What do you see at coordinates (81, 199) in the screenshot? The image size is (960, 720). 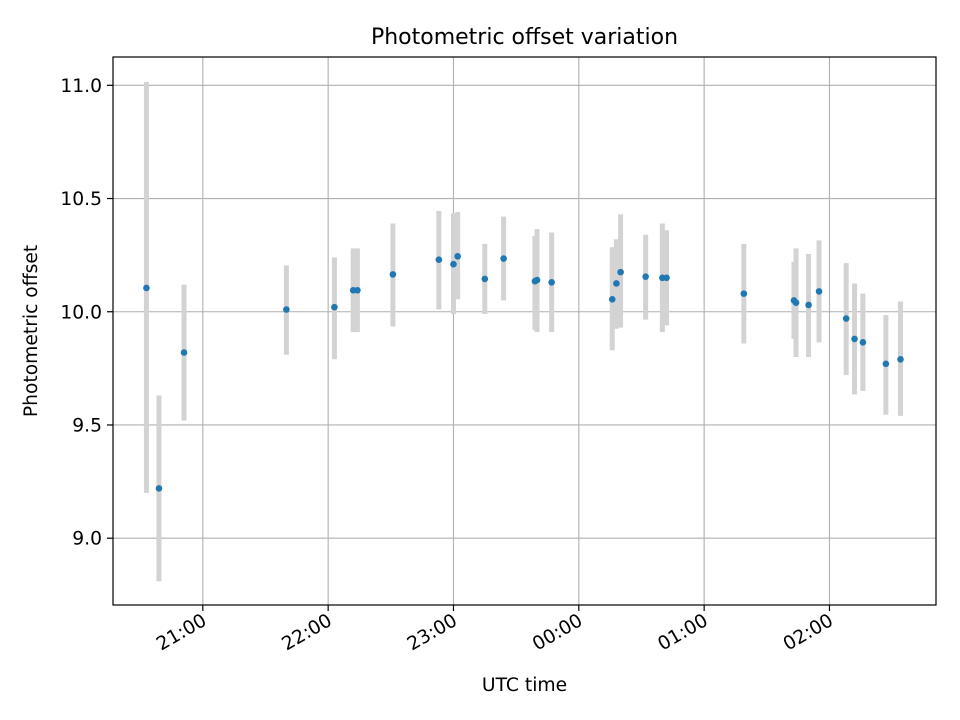 I see `y-tick-label: 10.5` at bounding box center [81, 199].